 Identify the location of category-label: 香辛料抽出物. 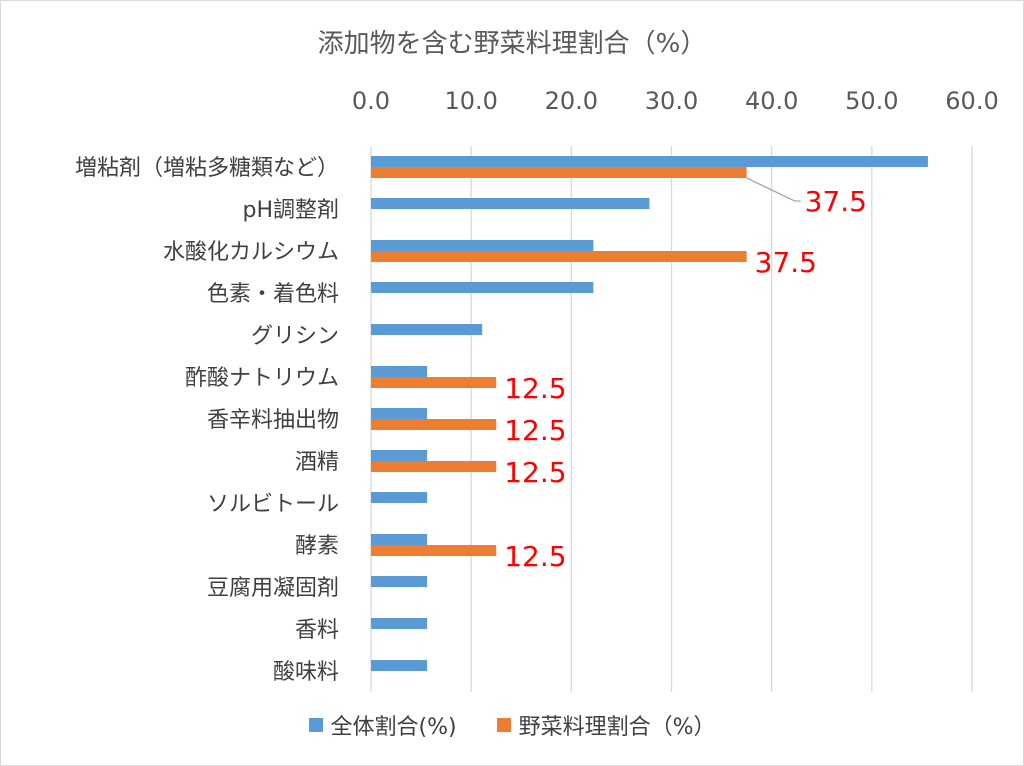
(273, 420).